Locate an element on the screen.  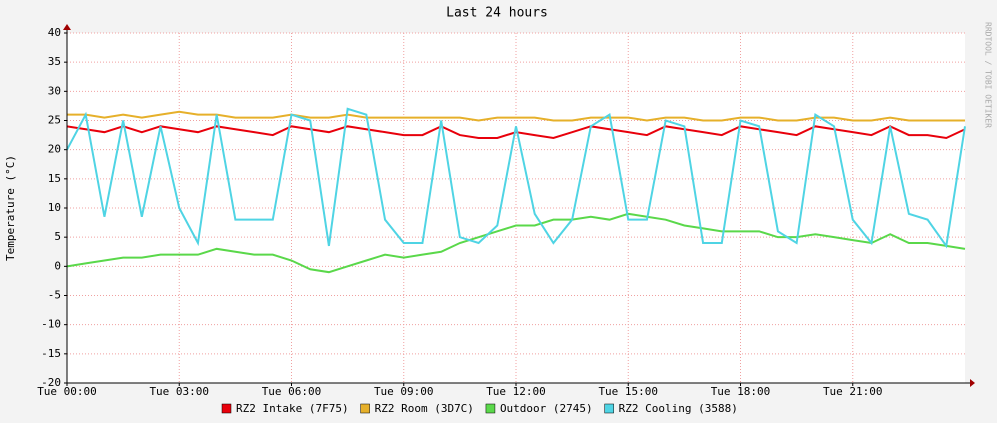
legend-label: RZ2 Cooling (3588) is located at coordinates (678, 408).